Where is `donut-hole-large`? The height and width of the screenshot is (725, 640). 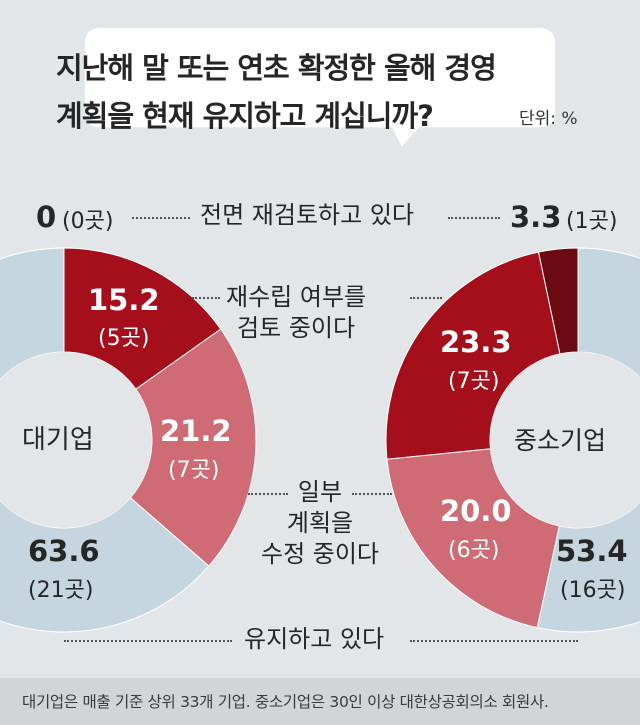 donut-hole-large is located at coordinates (76, 440).